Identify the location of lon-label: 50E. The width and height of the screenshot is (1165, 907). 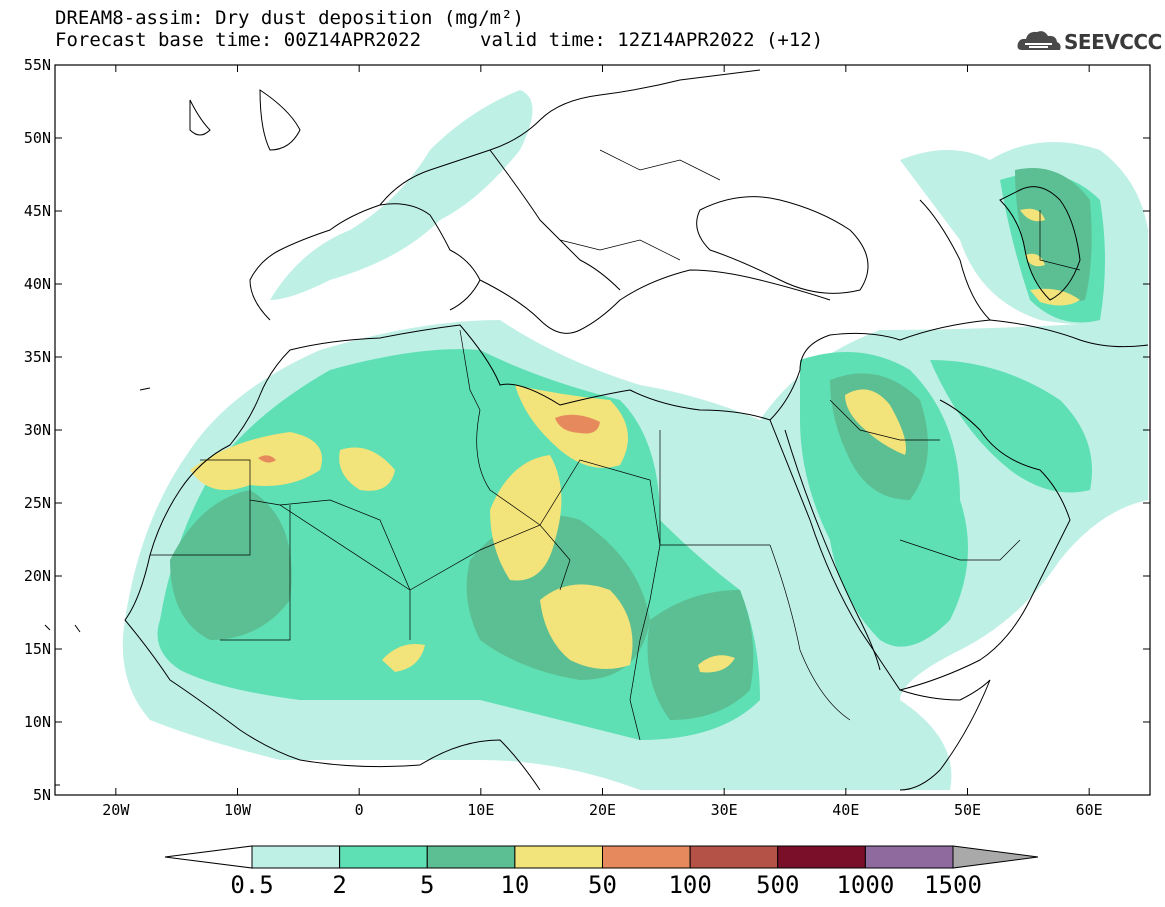
(967, 810).